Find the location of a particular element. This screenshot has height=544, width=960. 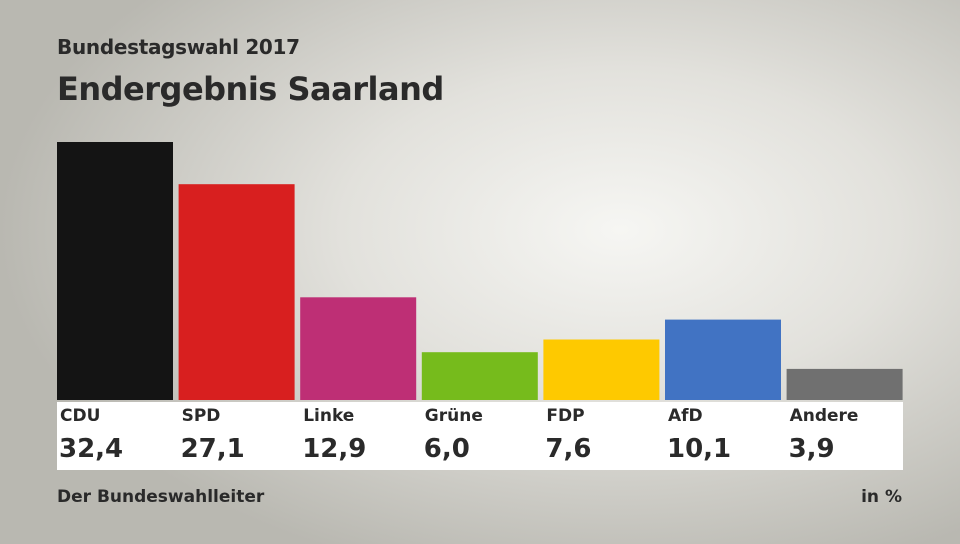

chart-title: Endergebnis Saarland is located at coordinates (250, 89).